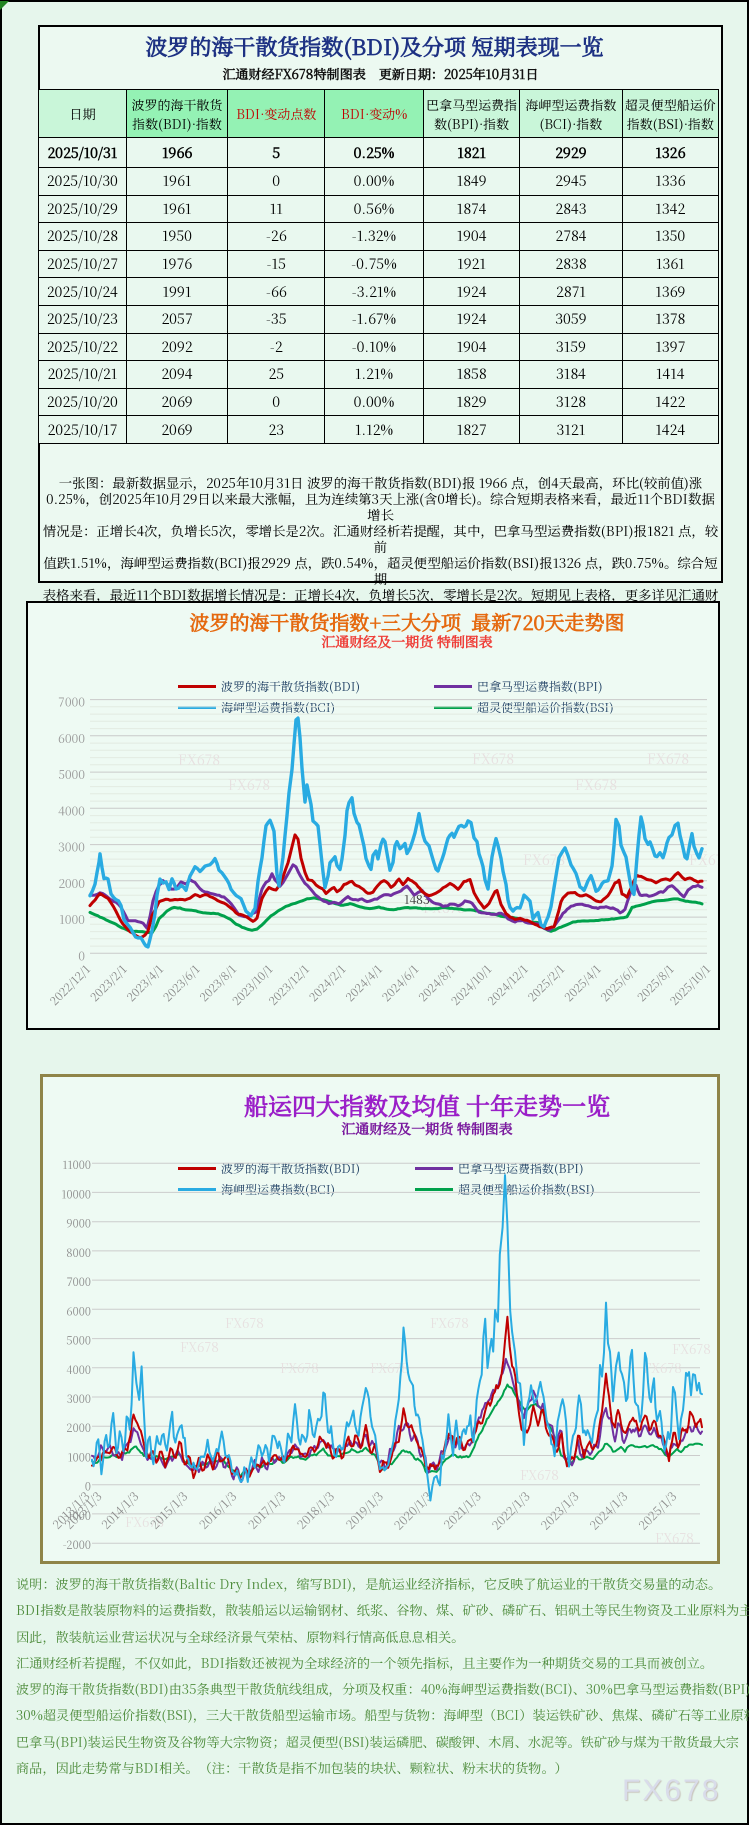 This screenshot has height=1825, width=749. What do you see at coordinates (168, 1510) in the screenshot?
I see `svg-text: 2015/1/3` at bounding box center [168, 1510].